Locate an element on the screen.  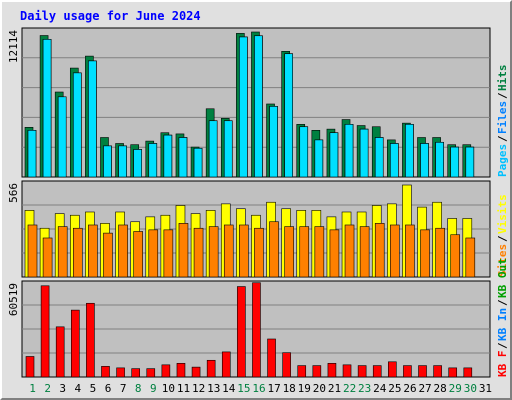
x-tick-label: 23 is located at coordinates (364, 388).